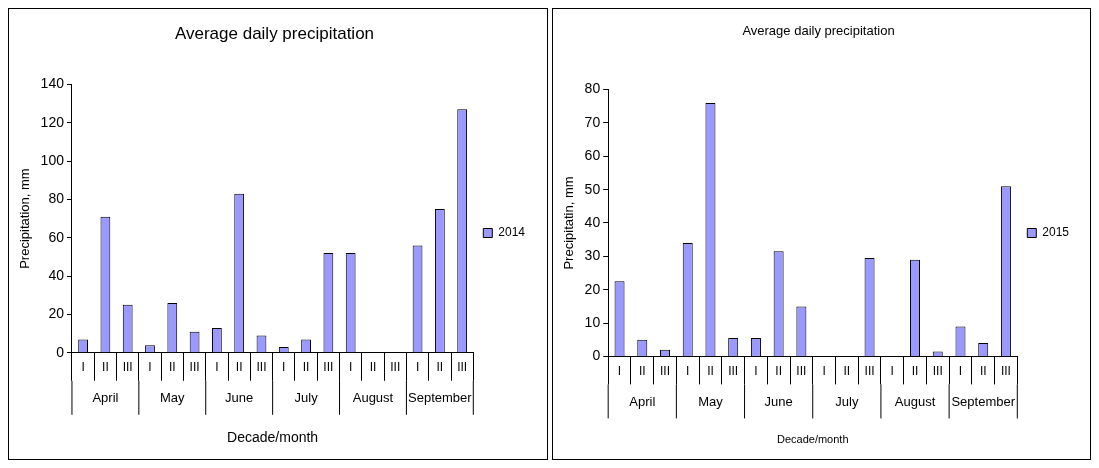  I want to click on y-tick-label: 50, so click(592, 188).